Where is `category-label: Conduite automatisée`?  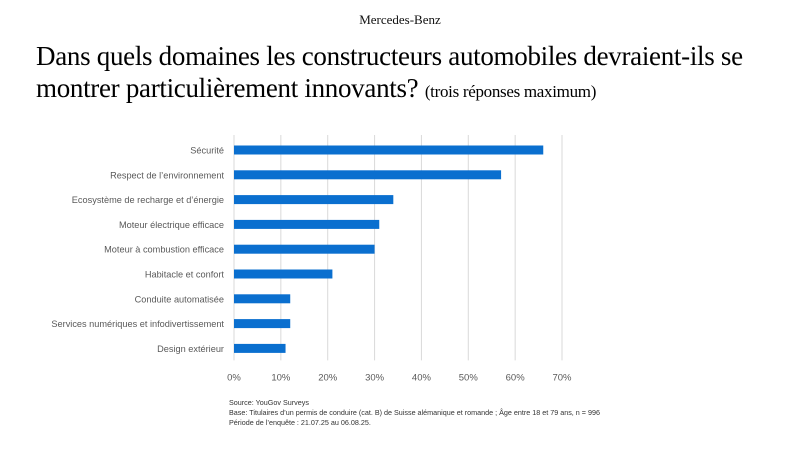 category-label: Conduite automatisée is located at coordinates (179, 299).